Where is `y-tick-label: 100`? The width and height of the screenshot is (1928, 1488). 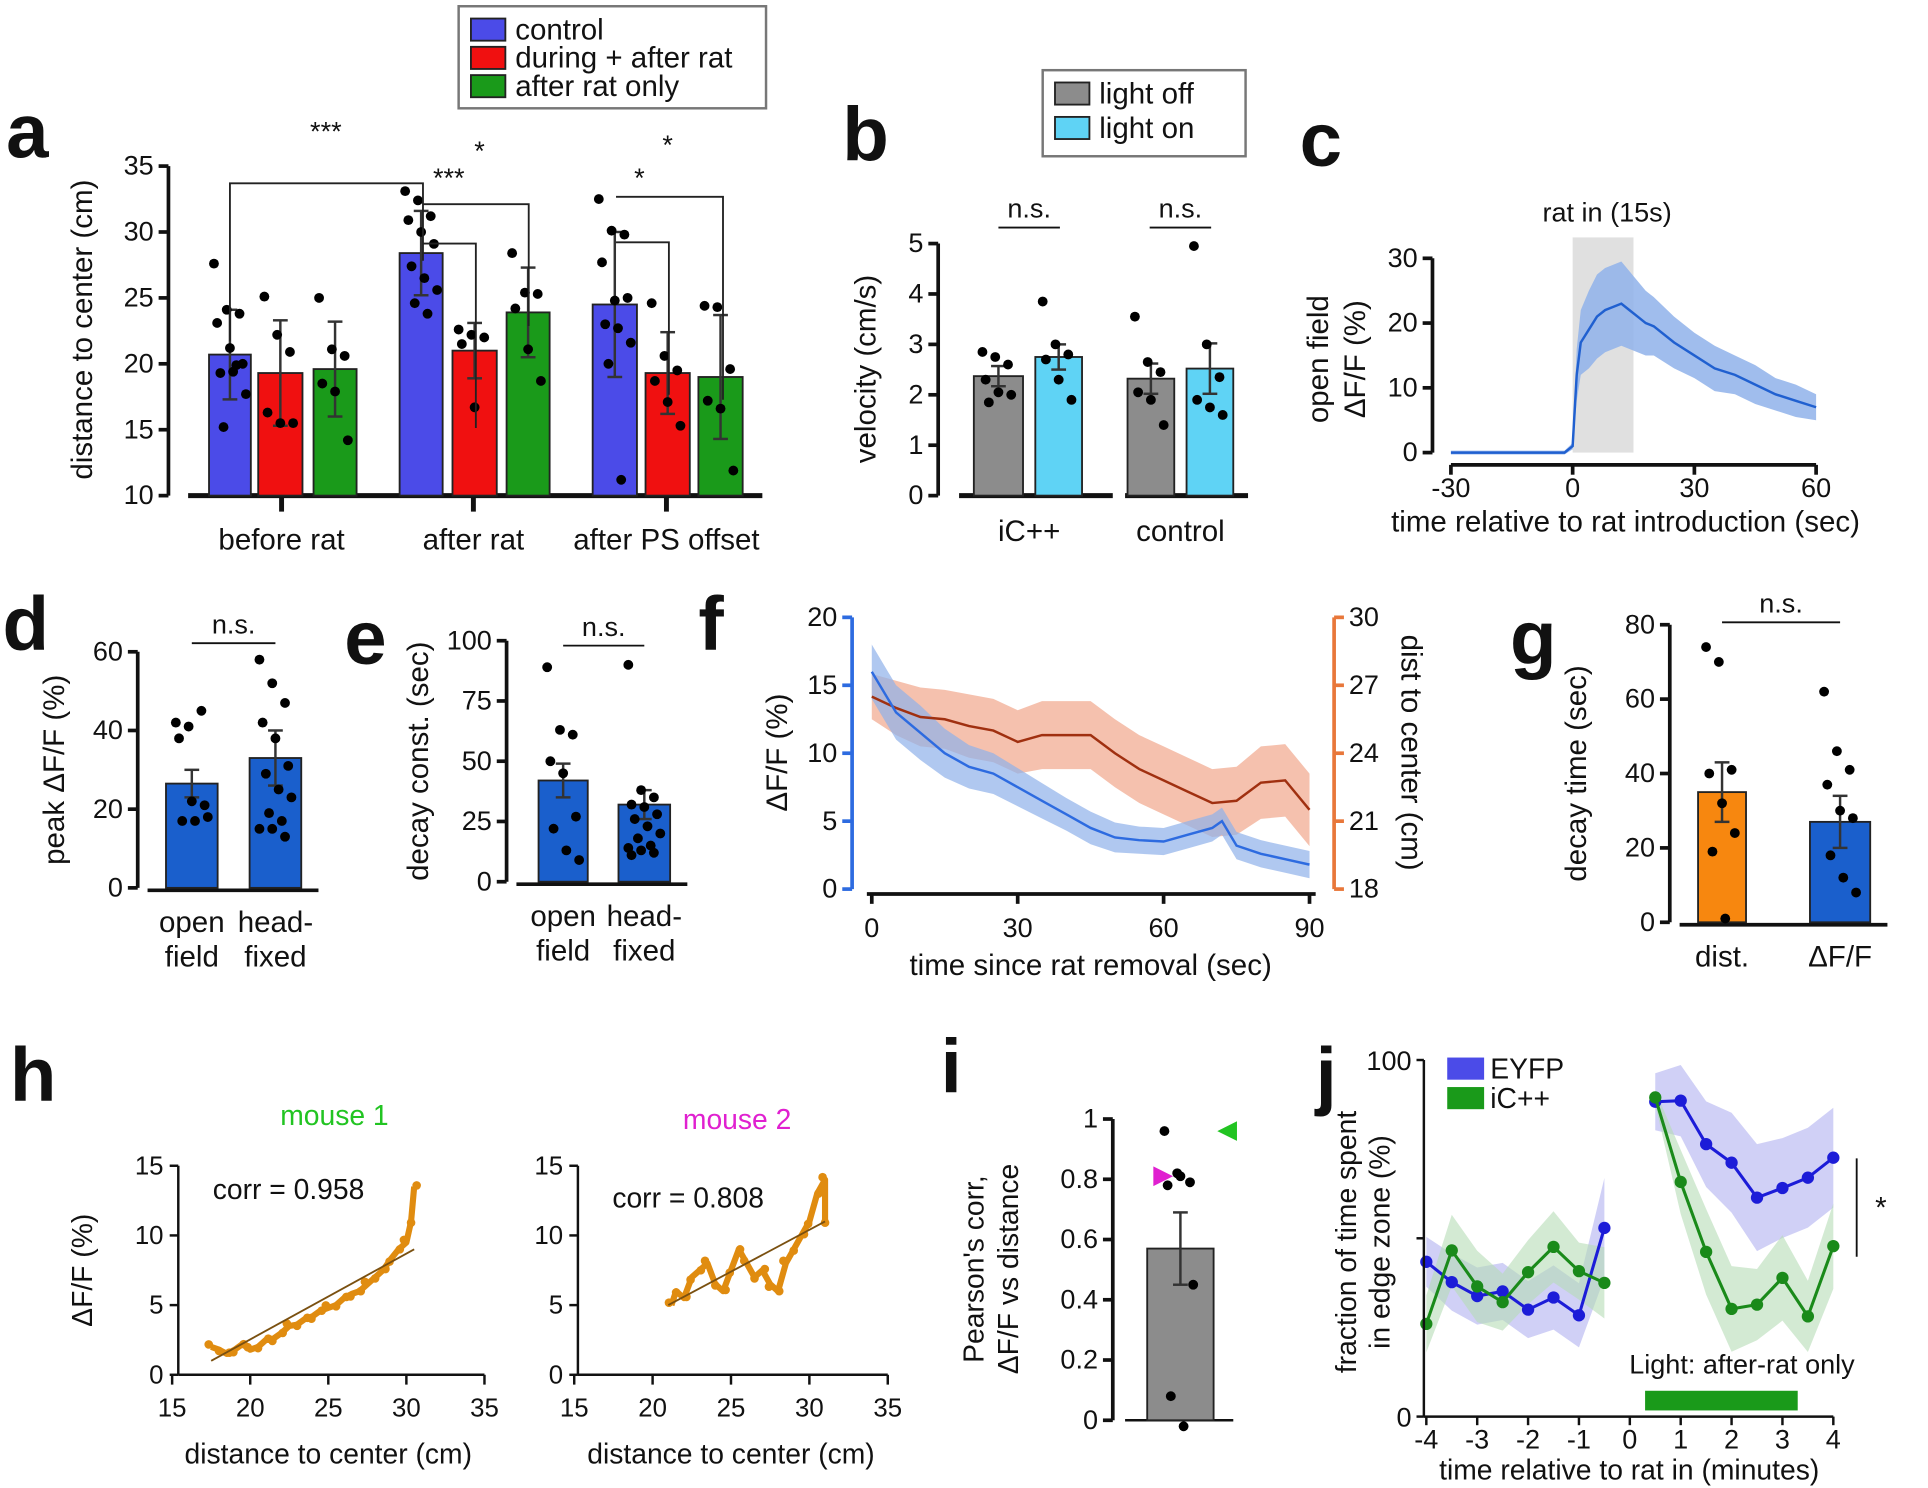
y-tick-label: 100 is located at coordinates (1388, 1061).